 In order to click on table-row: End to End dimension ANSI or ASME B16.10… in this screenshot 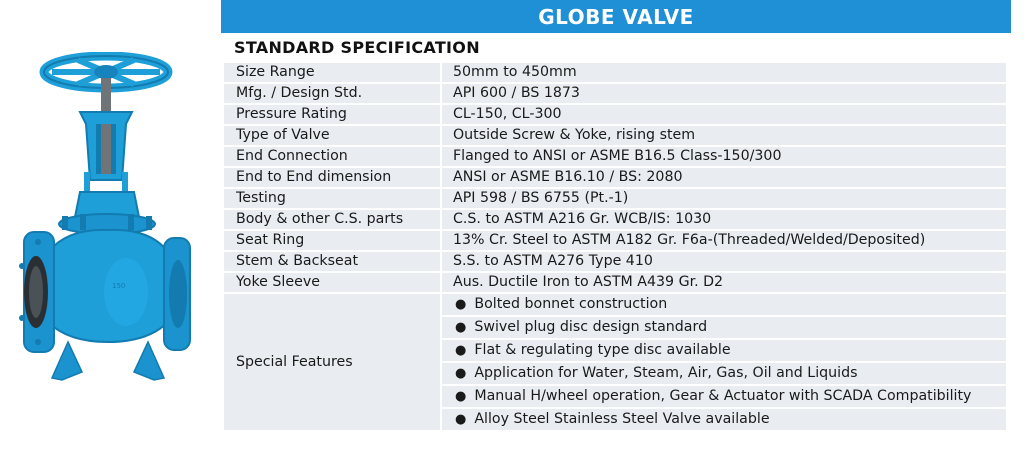, I will do `click(615, 177)`.